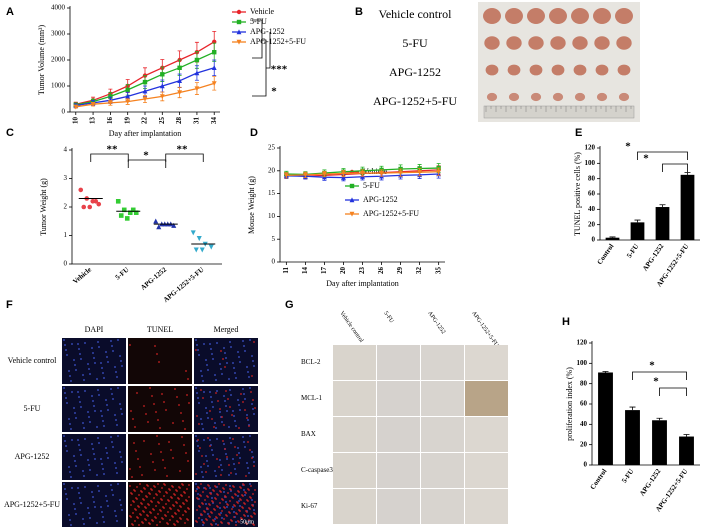 This screenshot has width=709, height=527. I want to click on x-tick-label: 5-FU, so click(122, 274).